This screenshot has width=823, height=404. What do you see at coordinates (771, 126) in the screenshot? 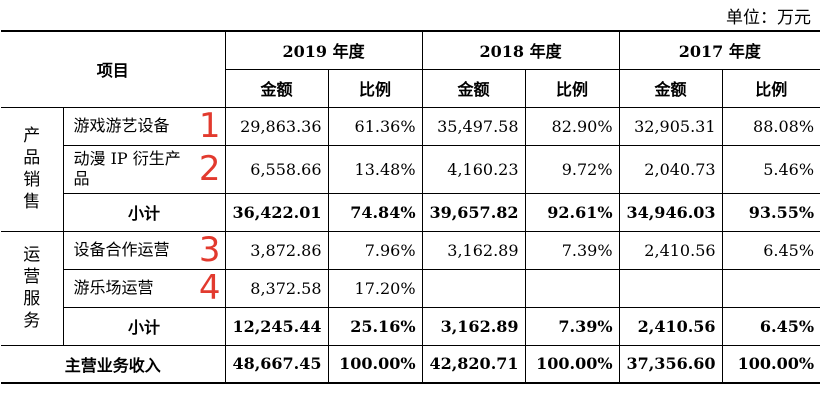
I see `ratio-cell: 88.08%` at bounding box center [771, 126].